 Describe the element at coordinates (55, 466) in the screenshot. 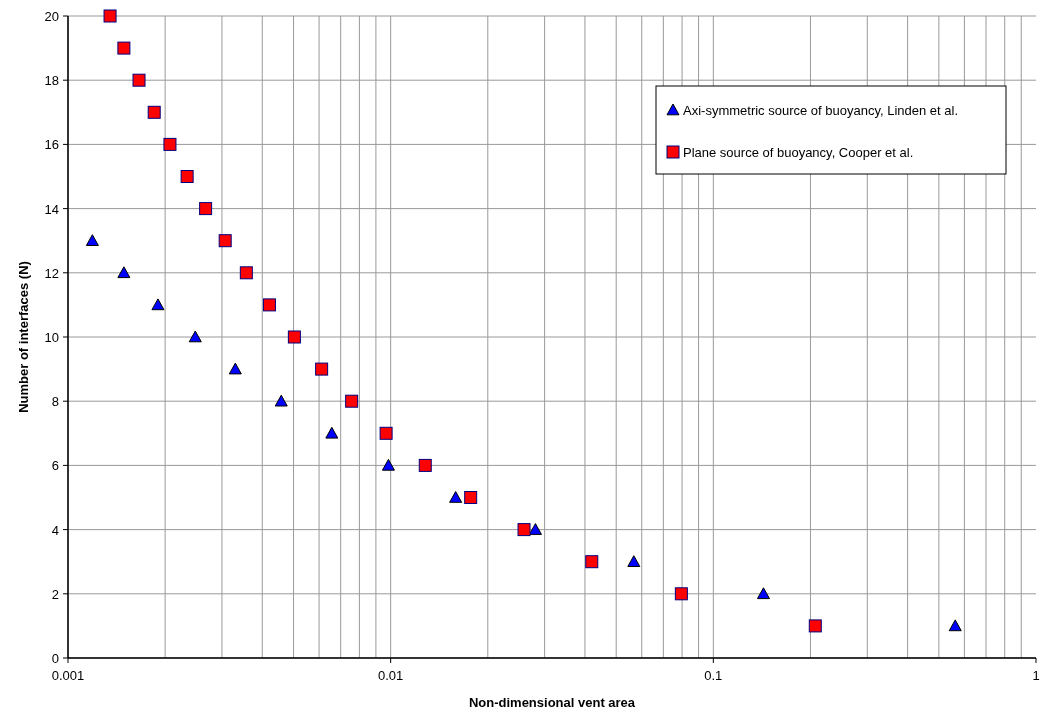

I see `y-tick-label: 6` at that location.